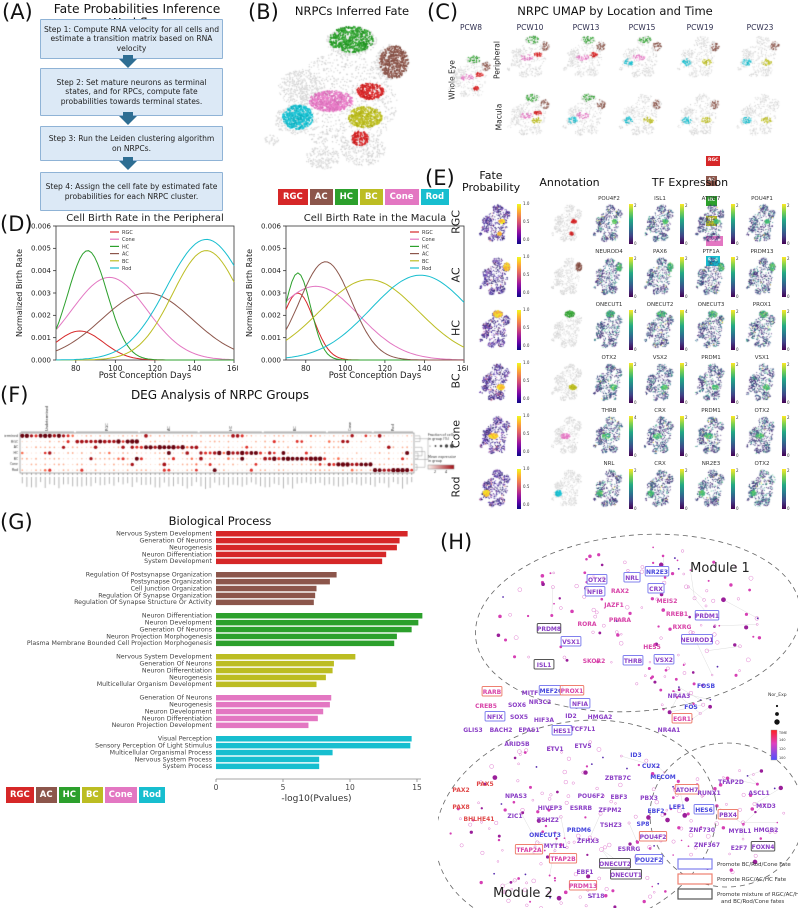  Describe the element at coordinates (700, 27) in the screenshot. I see `pcw-header-PCW19: PCW19` at that location.